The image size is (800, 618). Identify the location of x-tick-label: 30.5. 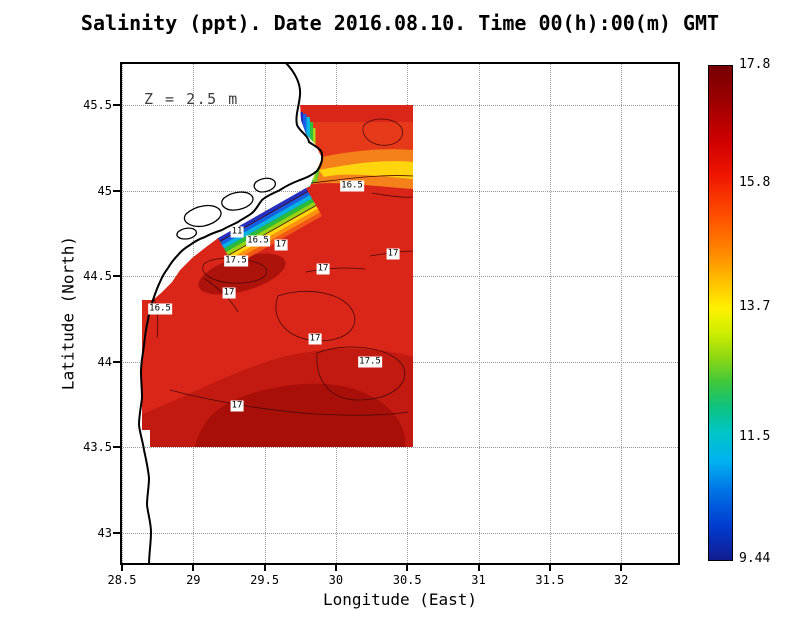
(407, 580).